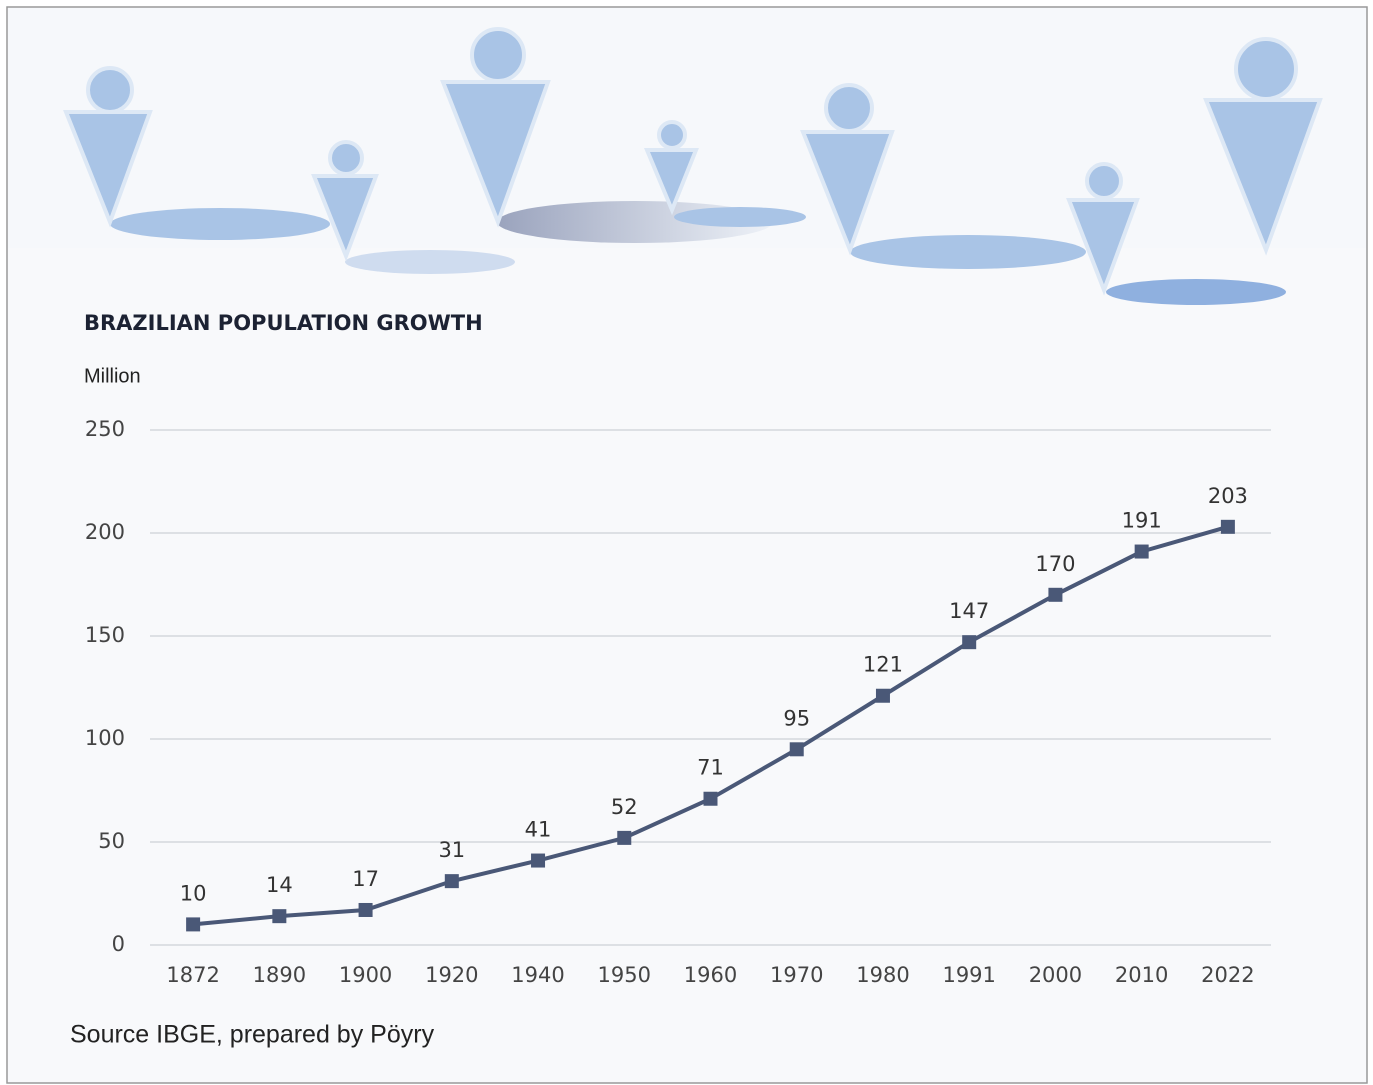  I want to click on data-label: 17, so click(365, 879).